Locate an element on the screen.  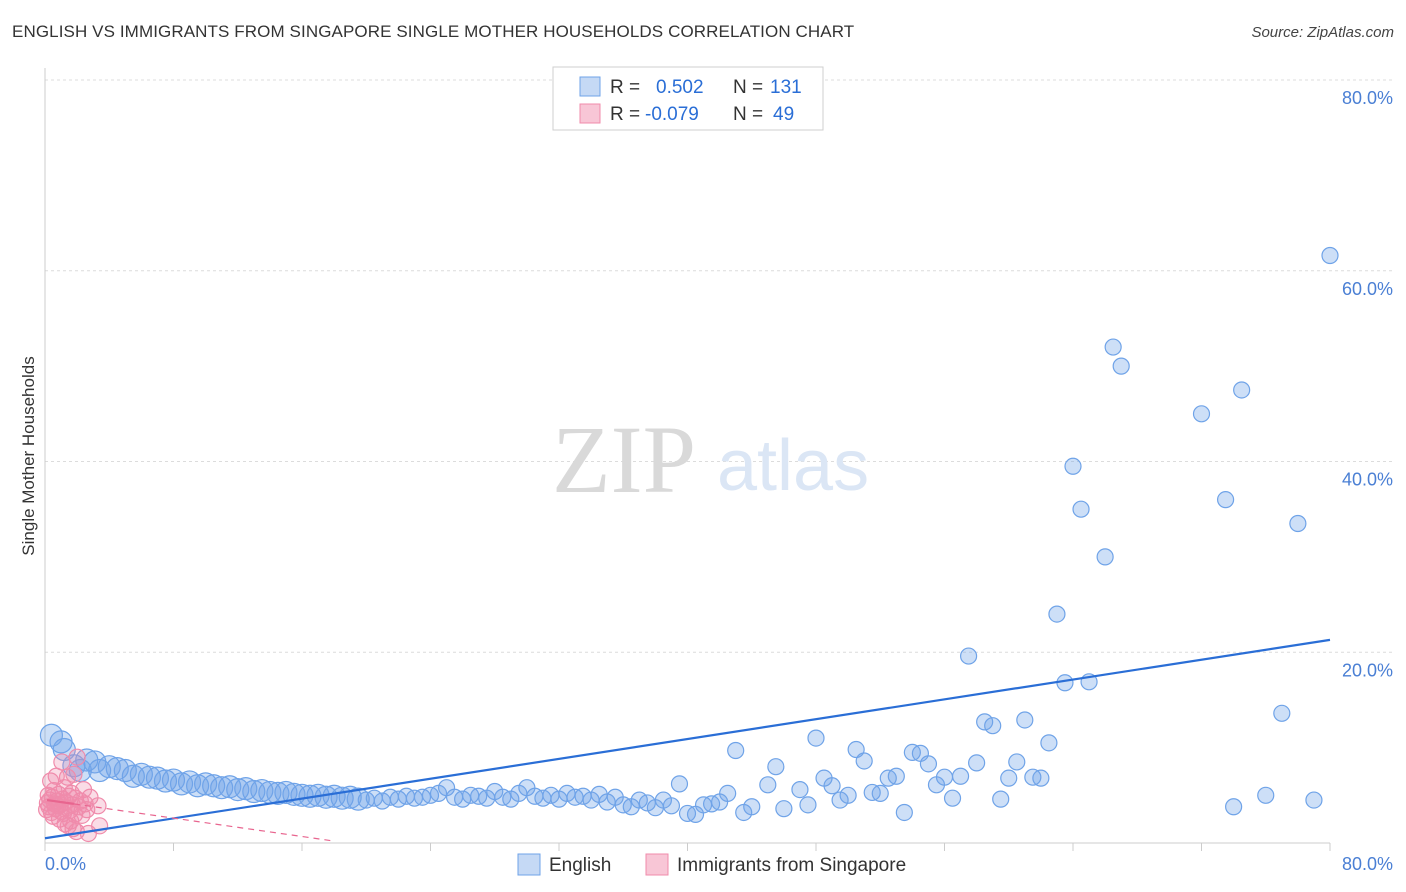
y-tick-label-0: 20.0% is located at coordinates (1367, 670).